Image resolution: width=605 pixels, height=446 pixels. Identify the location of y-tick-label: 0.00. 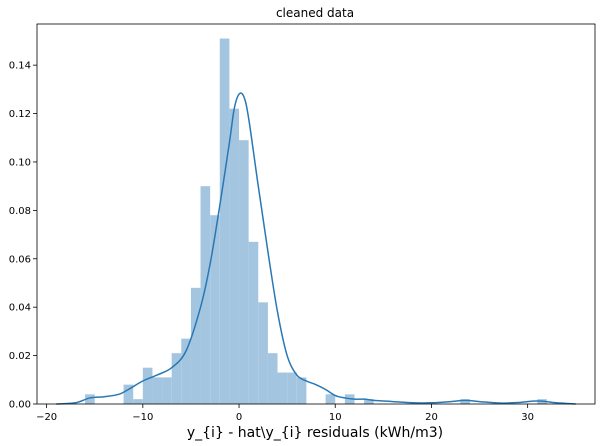
(20, 405).